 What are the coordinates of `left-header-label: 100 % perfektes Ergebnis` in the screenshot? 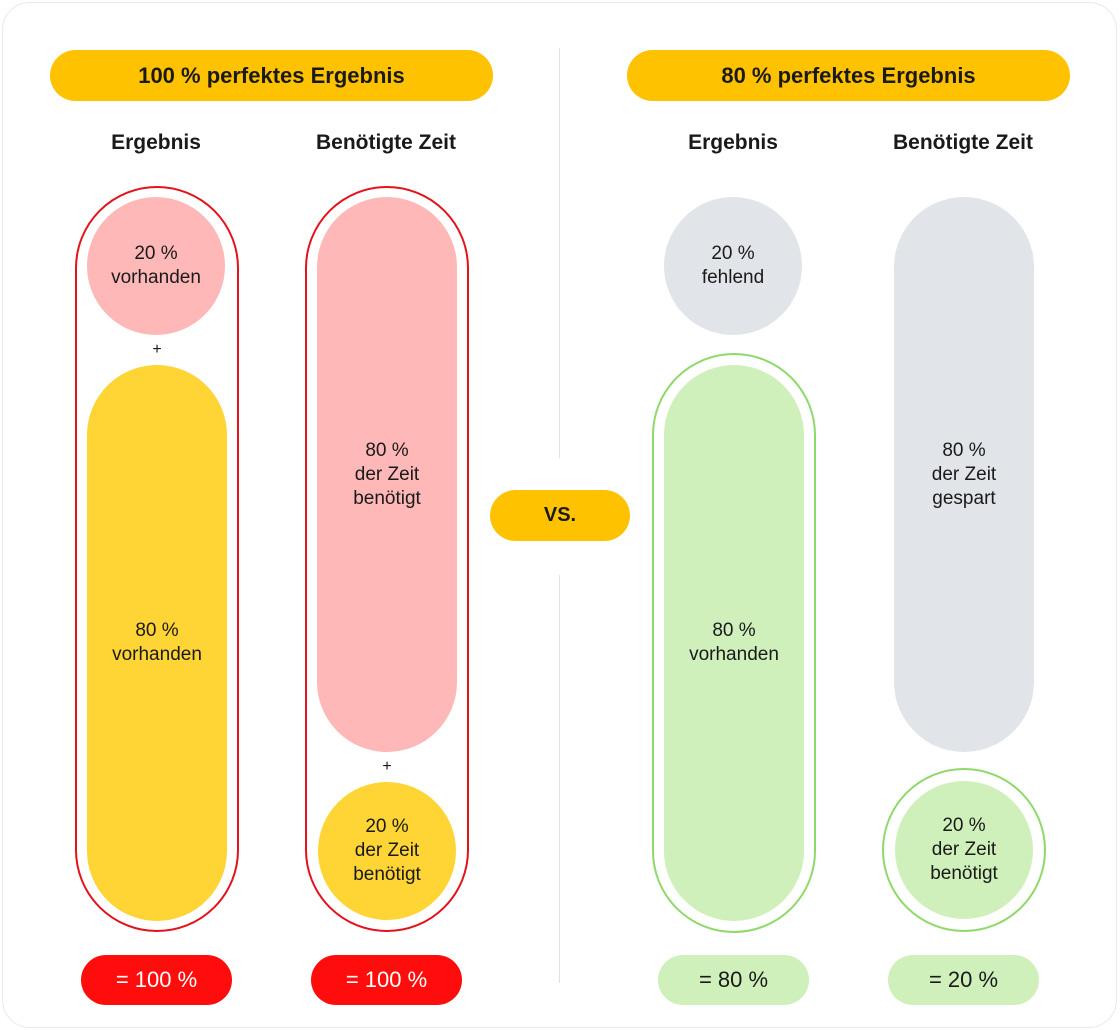 It's located at (271, 75).